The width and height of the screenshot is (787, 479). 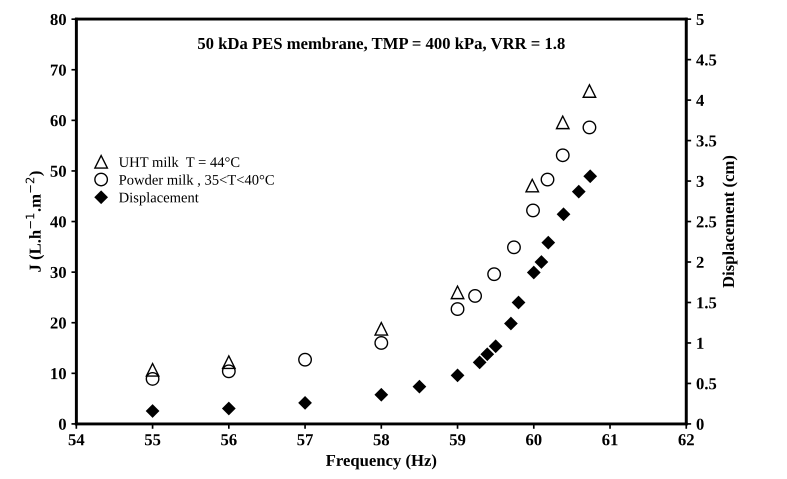 I want to click on legend-label: Displacement, so click(x=159, y=199).